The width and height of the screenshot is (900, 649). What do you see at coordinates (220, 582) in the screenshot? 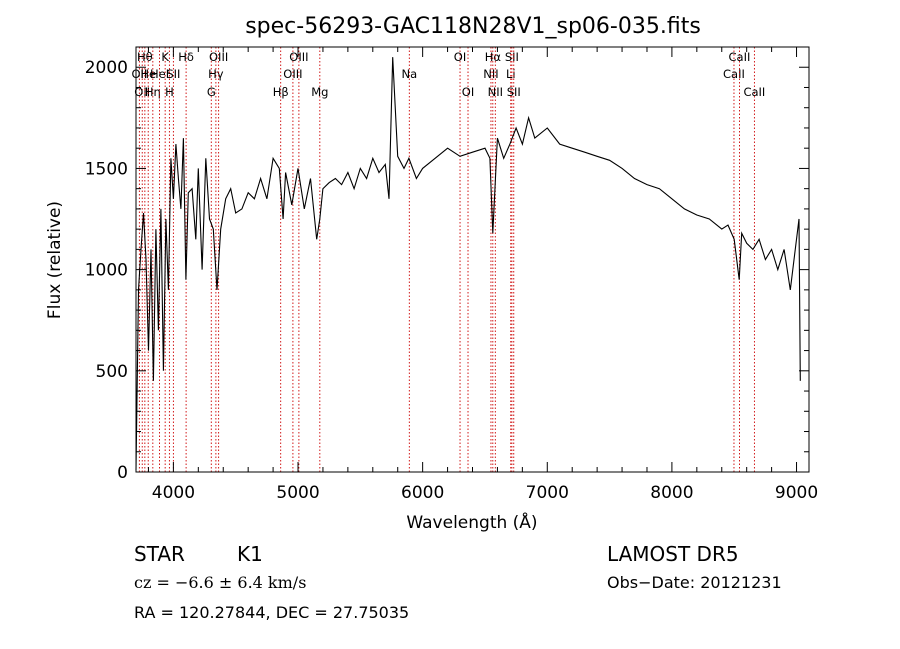
I see `redshift-cz: cz = −6.6 ± 6.4 km/s` at bounding box center [220, 582].